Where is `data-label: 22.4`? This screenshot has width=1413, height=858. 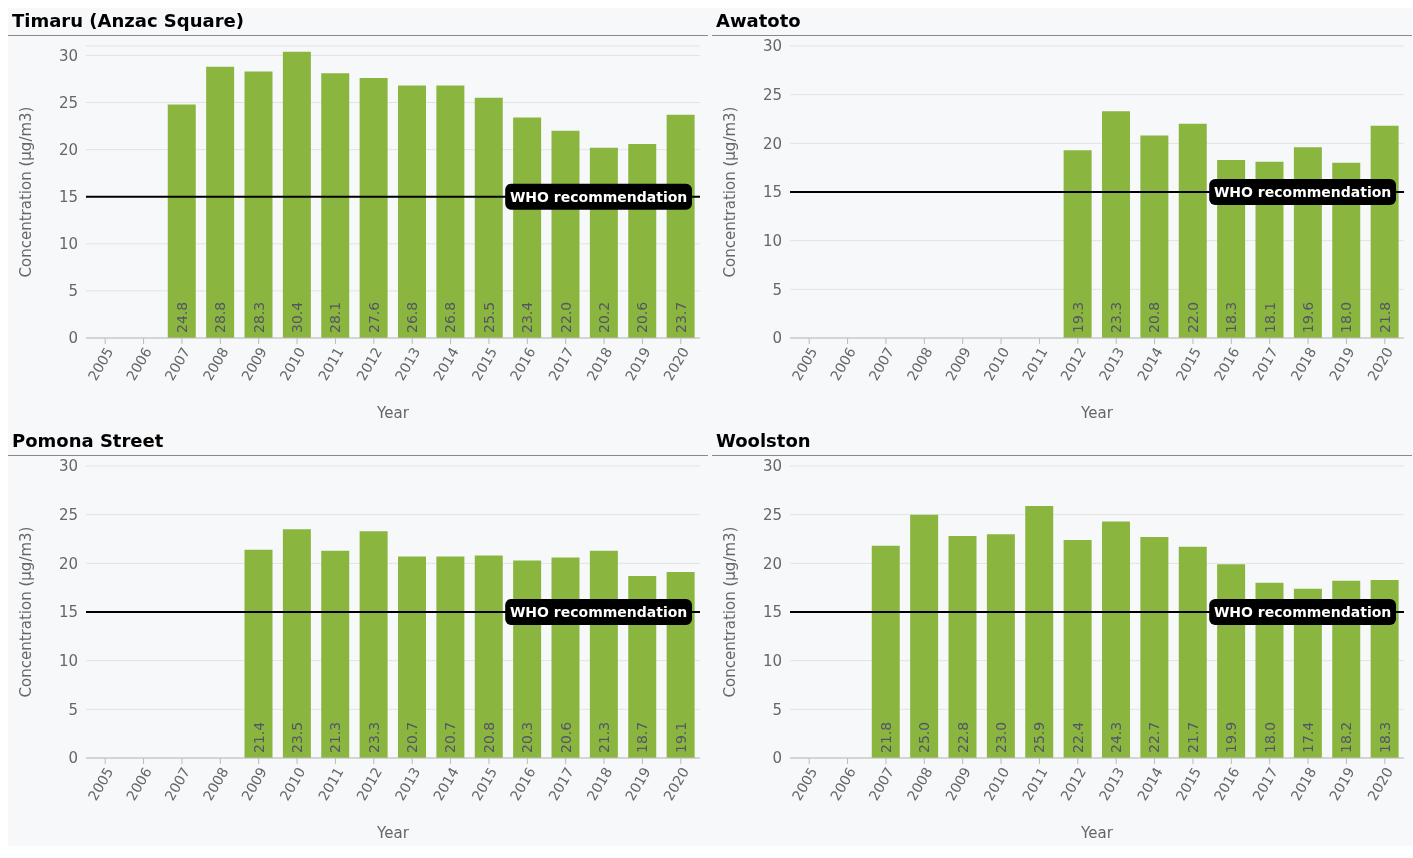 data-label: 22.4 is located at coordinates (1077, 737).